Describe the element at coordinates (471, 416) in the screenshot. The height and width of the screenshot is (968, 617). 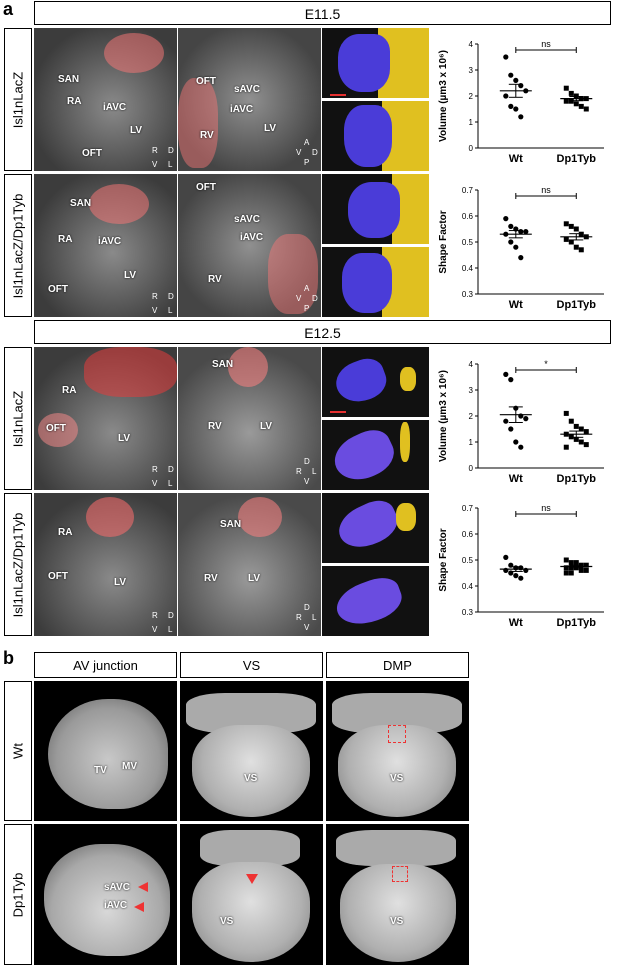
I see `y-tick-label: 2` at that location.